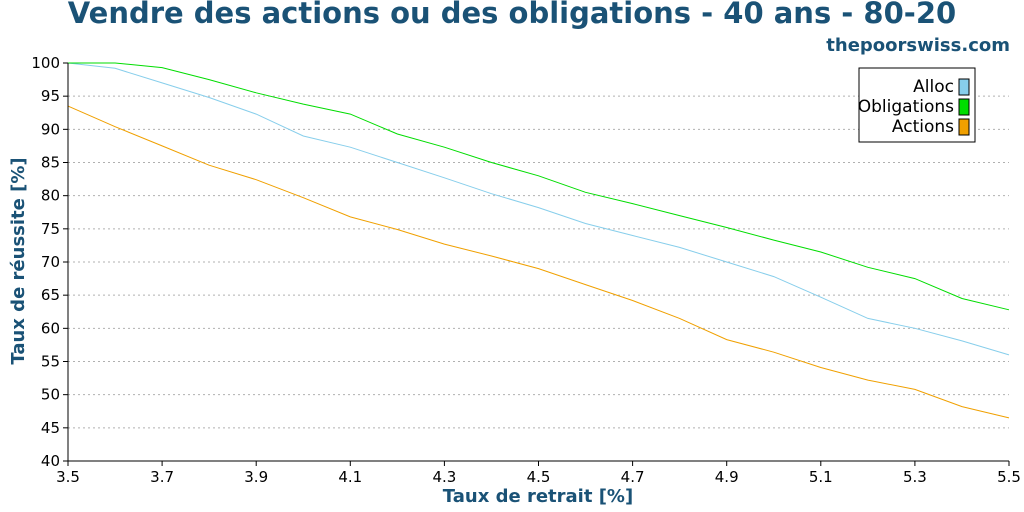 The width and height of the screenshot is (1024, 512). Describe the element at coordinates (50, 96) in the screenshot. I see `y-tick-label: 95` at that location.